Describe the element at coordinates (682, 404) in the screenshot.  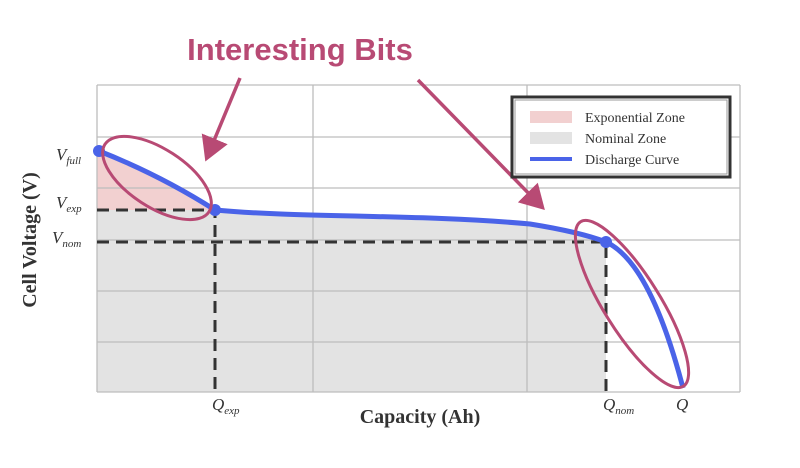
I see `x-marker: Q` at that location.